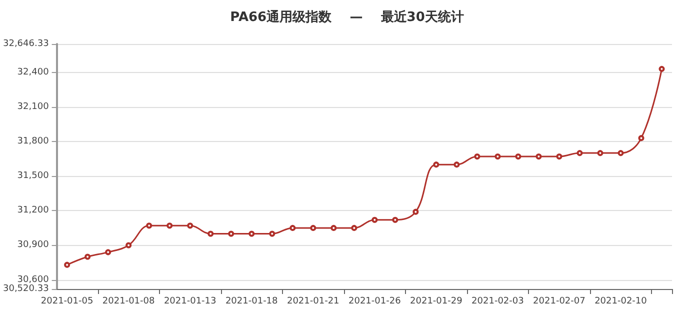 The height and width of the screenshot is (321, 694). I want to click on x-tick-label: 2021-01-08, so click(128, 301).